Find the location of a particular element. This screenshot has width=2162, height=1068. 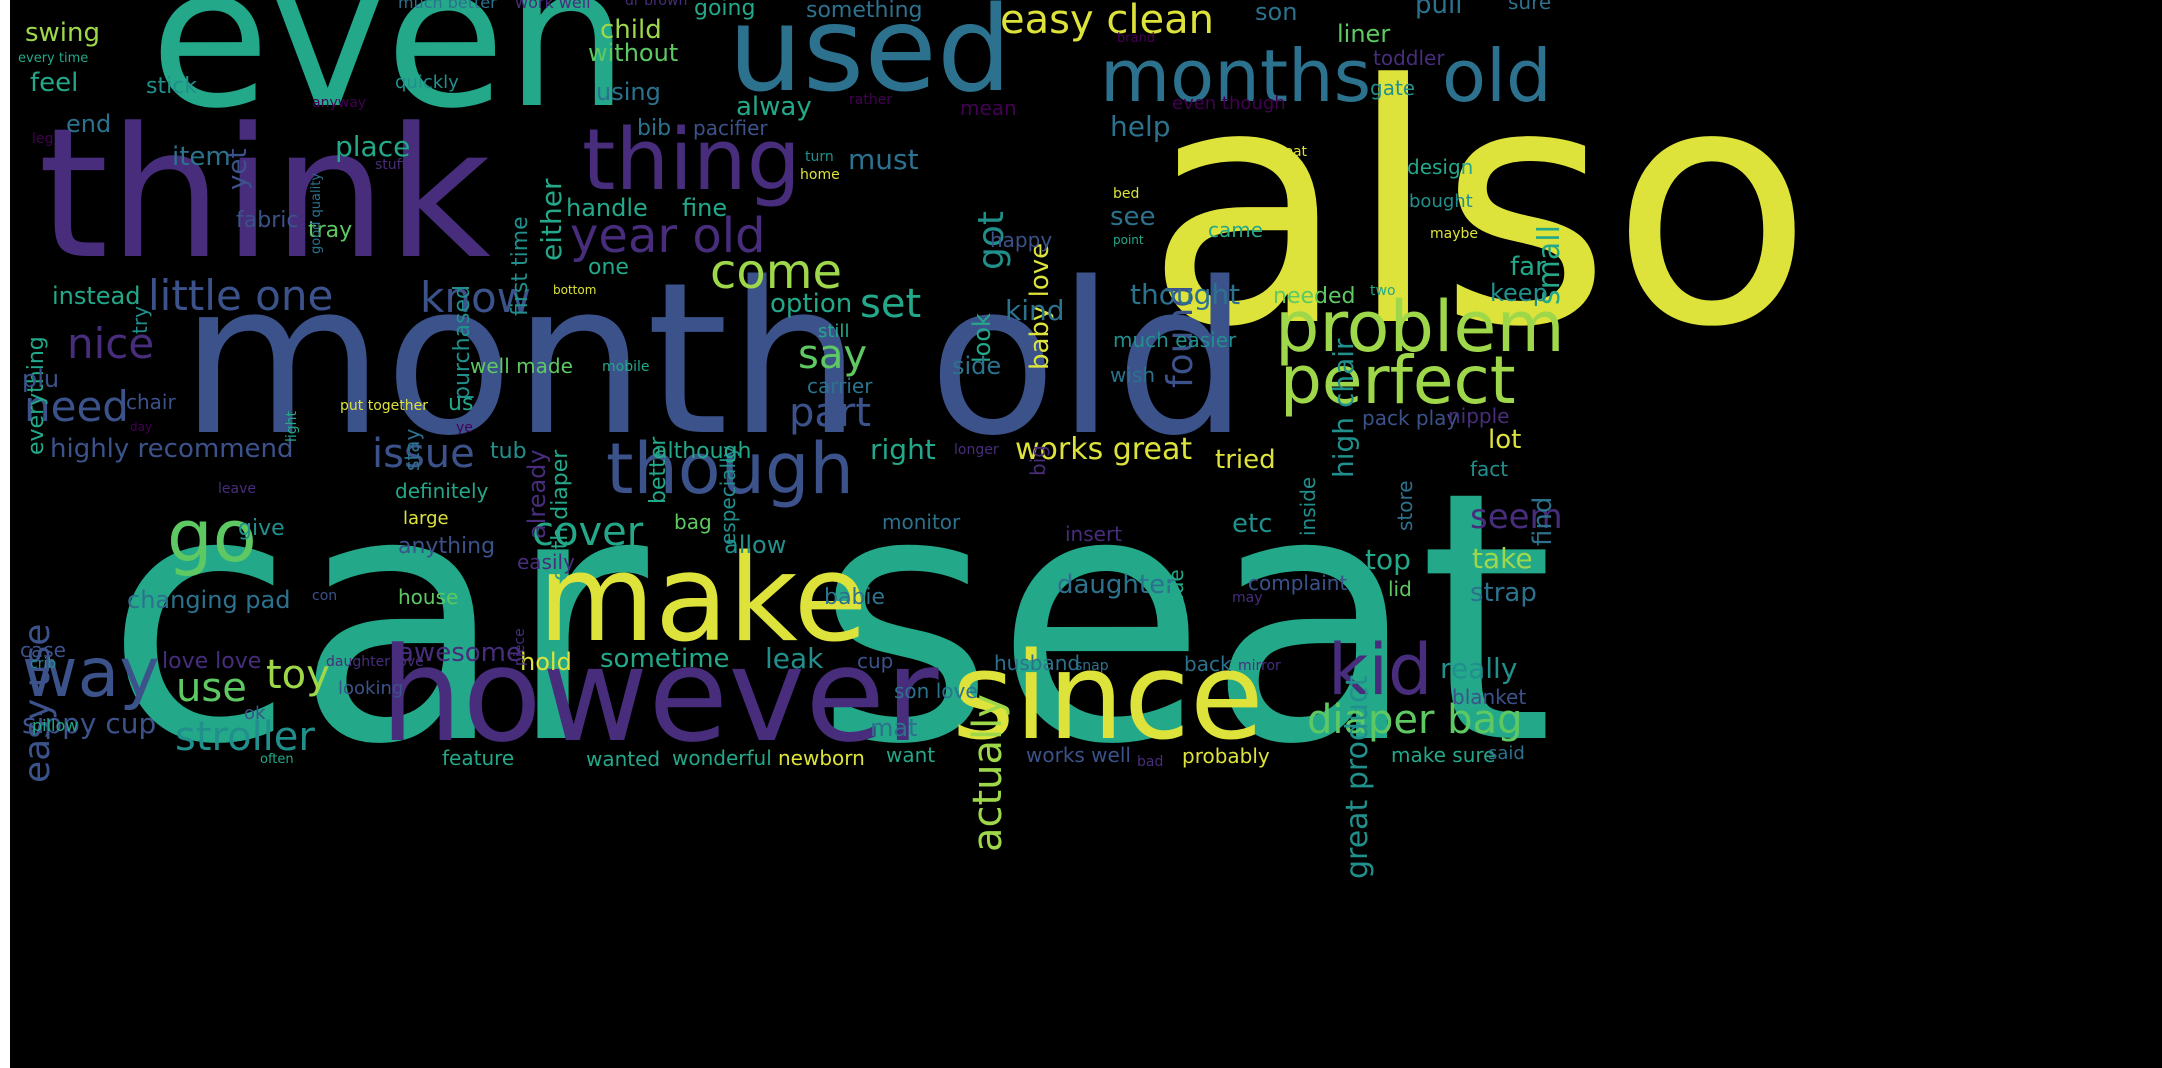

word-one: one is located at coordinates (608, 267).